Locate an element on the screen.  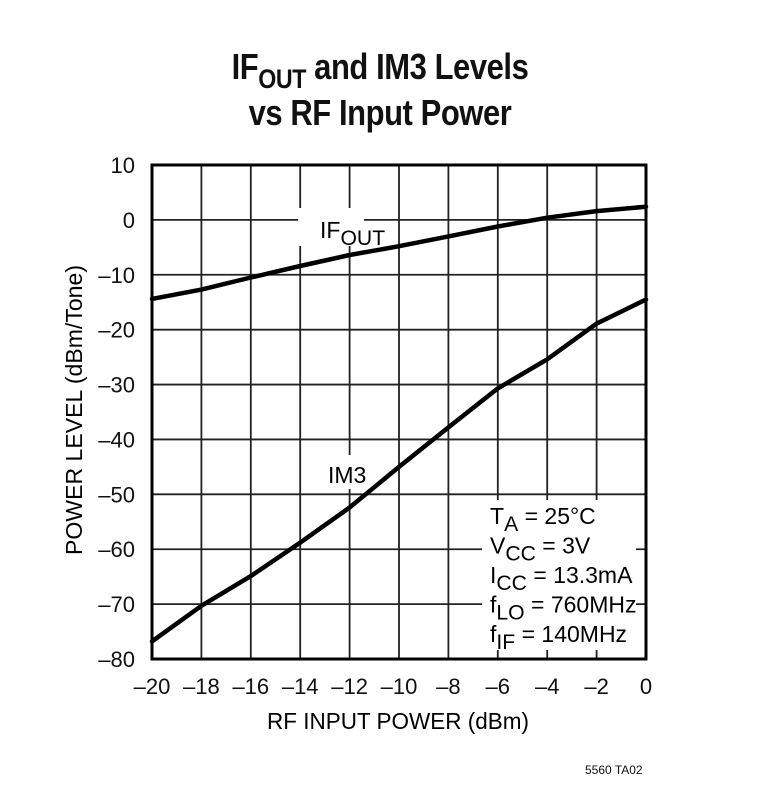
y-tick-label: 0 is located at coordinates (129, 220).